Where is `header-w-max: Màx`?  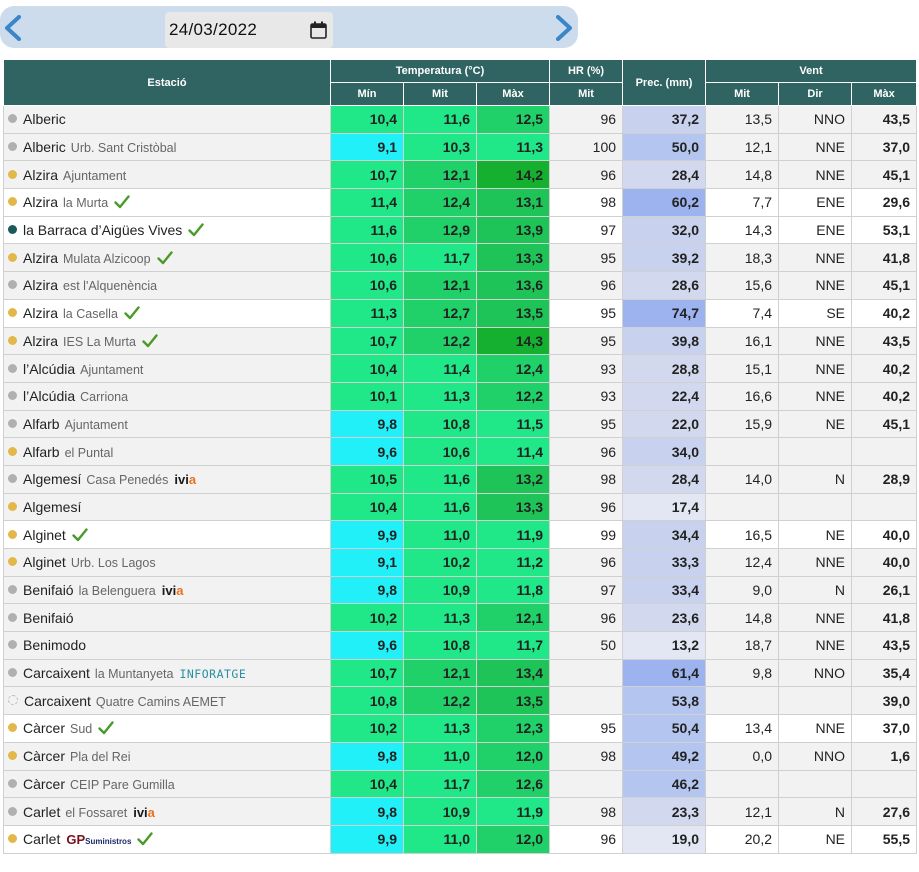 header-w-max: Màx is located at coordinates (884, 94).